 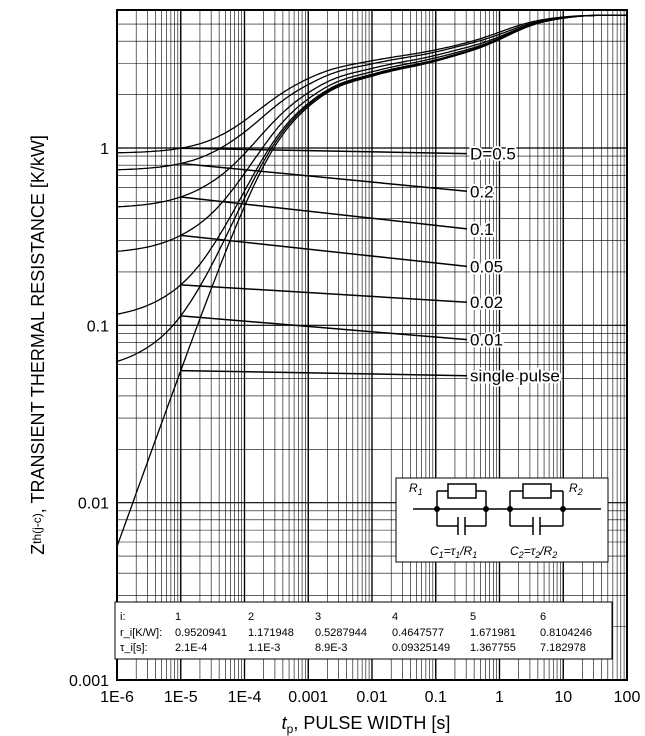 What do you see at coordinates (493, 648) in the screenshot?
I see `table-cell: 1.367755` at bounding box center [493, 648].